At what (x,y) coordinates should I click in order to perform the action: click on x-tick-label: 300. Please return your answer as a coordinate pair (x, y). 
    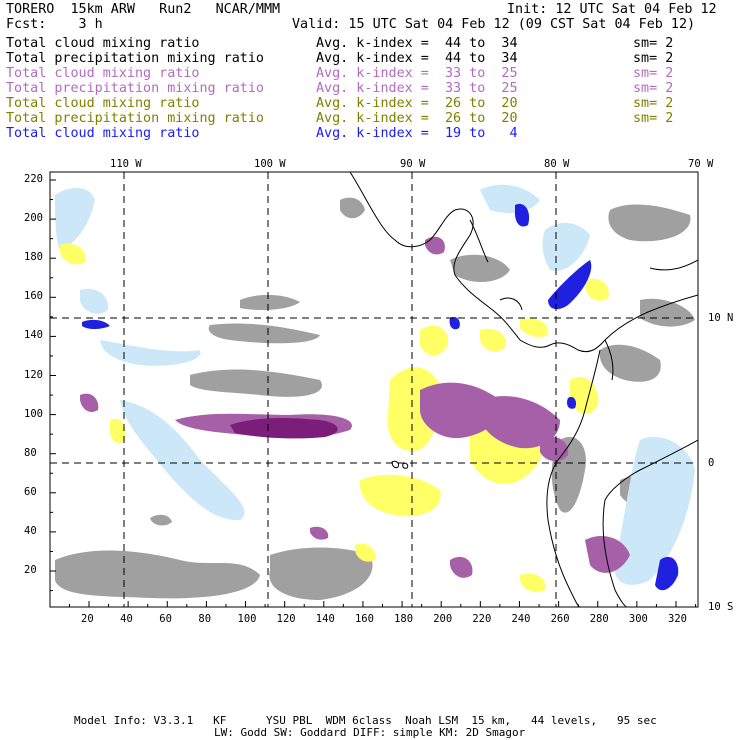
    Looking at the image, I should click on (638, 619).